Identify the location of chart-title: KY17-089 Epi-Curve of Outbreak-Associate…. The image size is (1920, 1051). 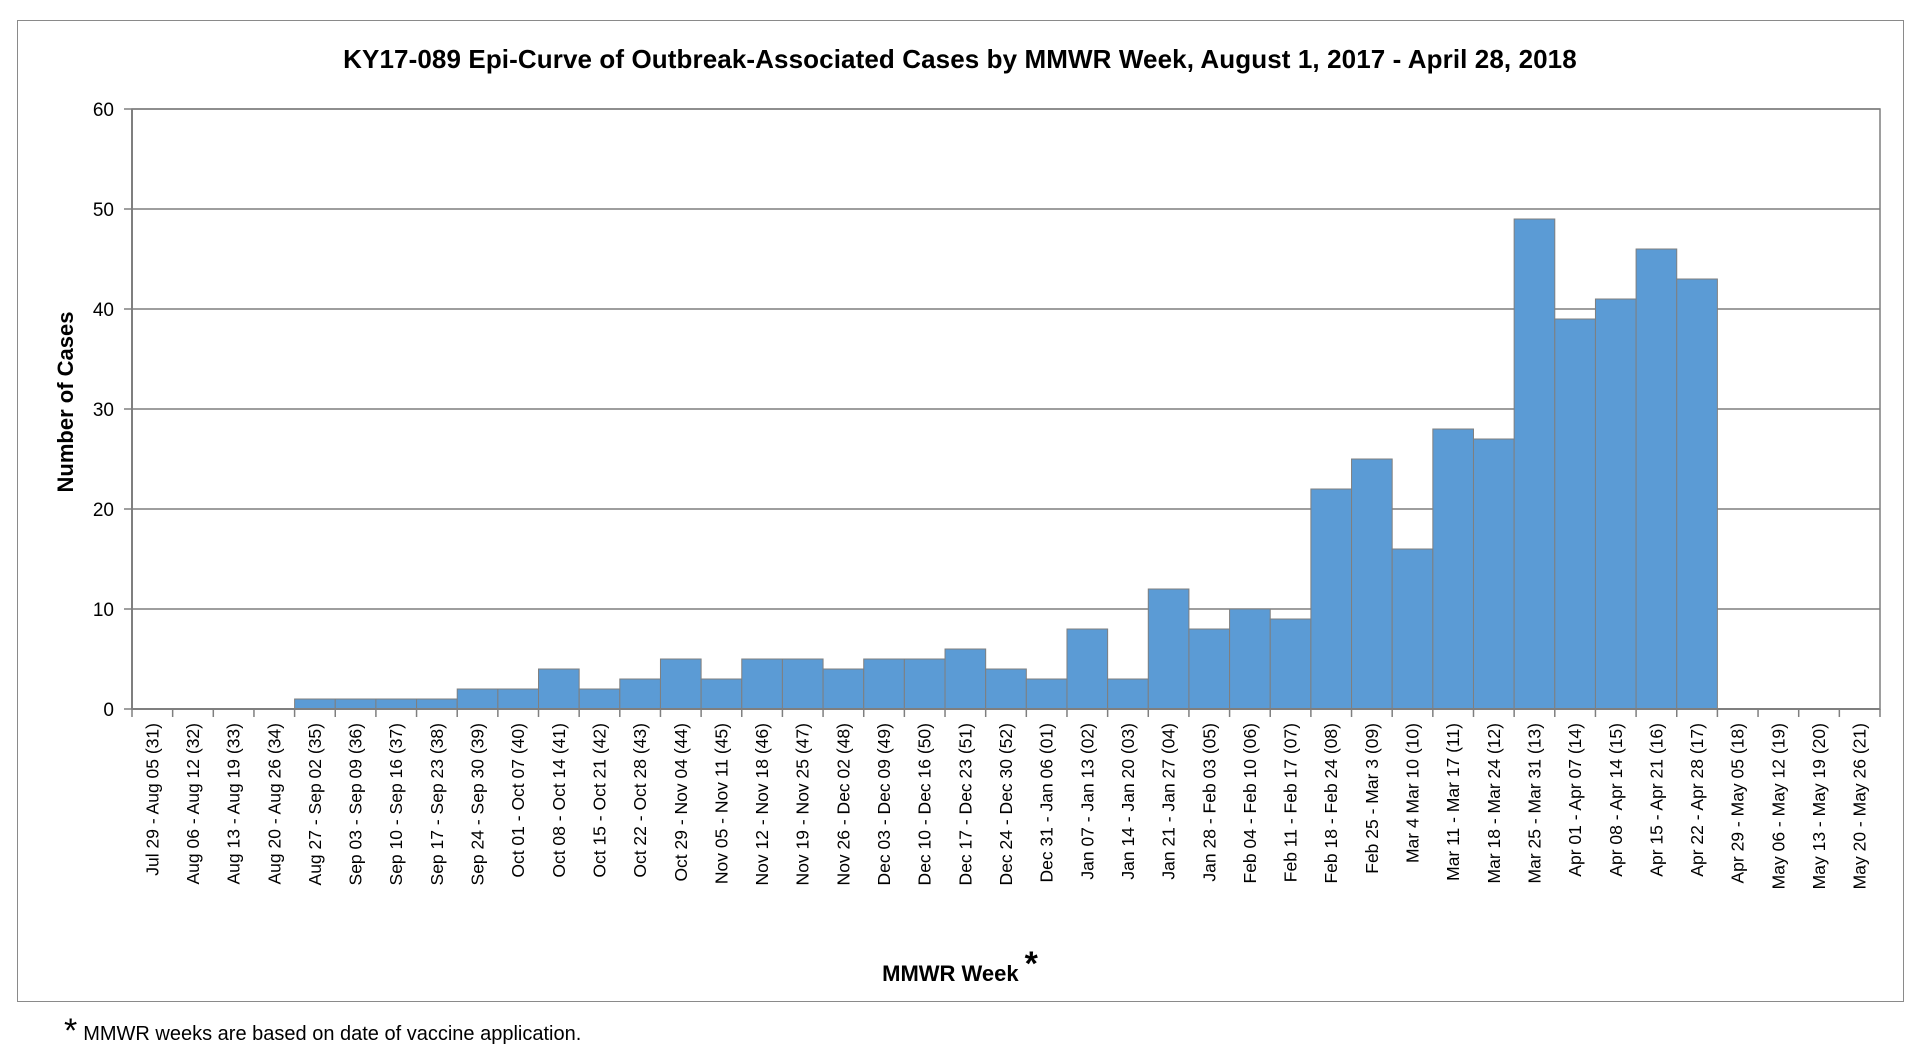
(960, 59).